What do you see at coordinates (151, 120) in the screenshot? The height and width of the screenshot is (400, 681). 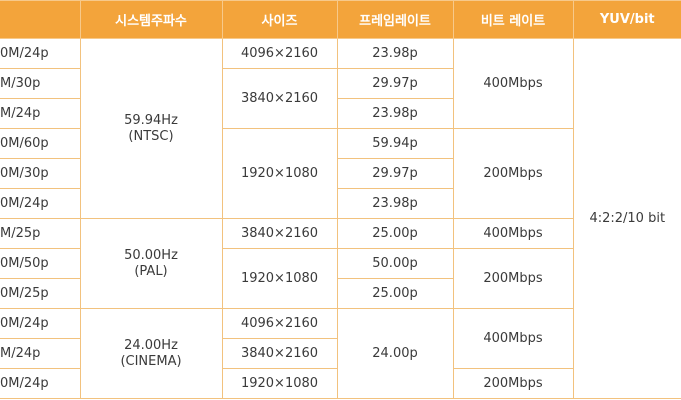 I see `cell-line: 59.94Hz` at bounding box center [151, 120].